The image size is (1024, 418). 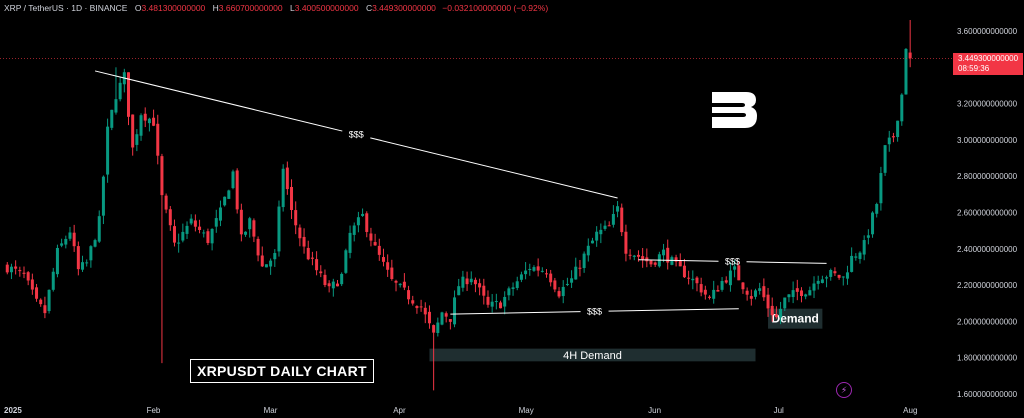 What do you see at coordinates (399, 410) in the screenshot?
I see `x-tick-label: Apr` at bounding box center [399, 410].